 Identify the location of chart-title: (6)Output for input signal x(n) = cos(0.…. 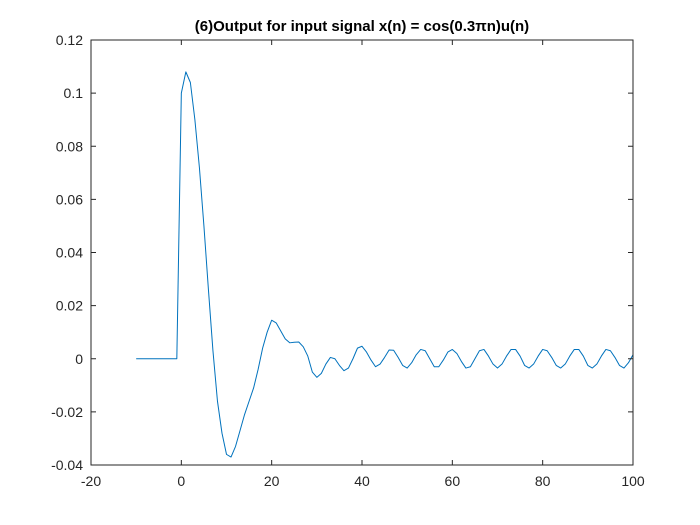
(362, 26).